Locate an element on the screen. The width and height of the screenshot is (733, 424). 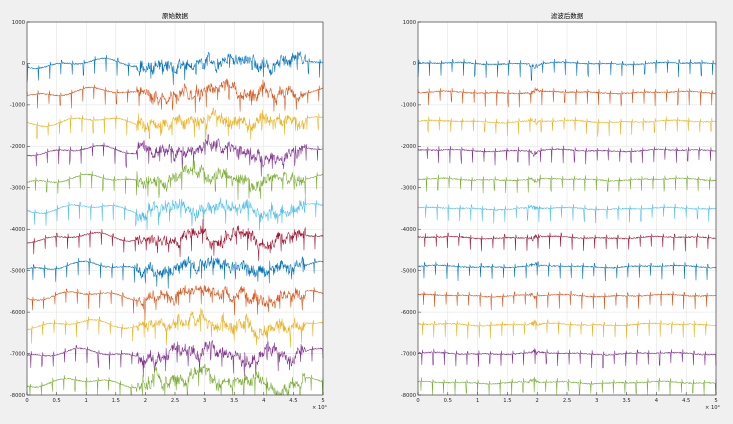
filtered-data-y-tick-label: -1000 is located at coordinates (408, 106).